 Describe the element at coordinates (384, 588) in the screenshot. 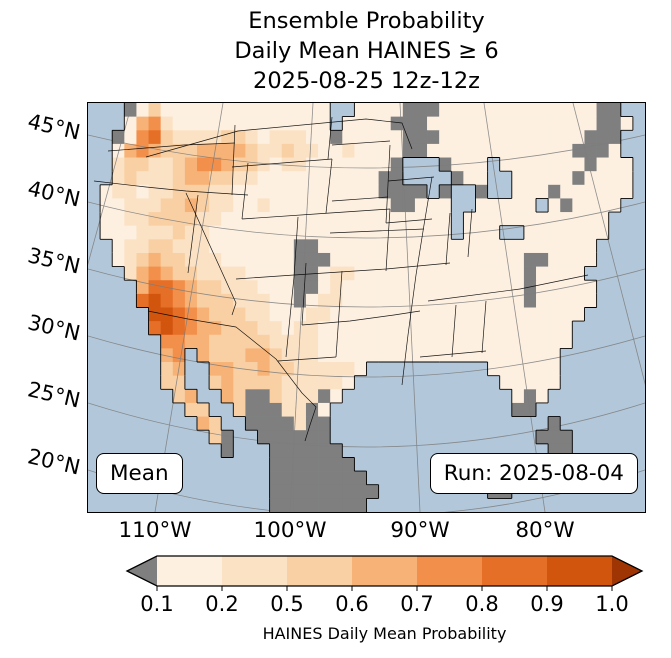

I see `colorbar-ticks` at that location.